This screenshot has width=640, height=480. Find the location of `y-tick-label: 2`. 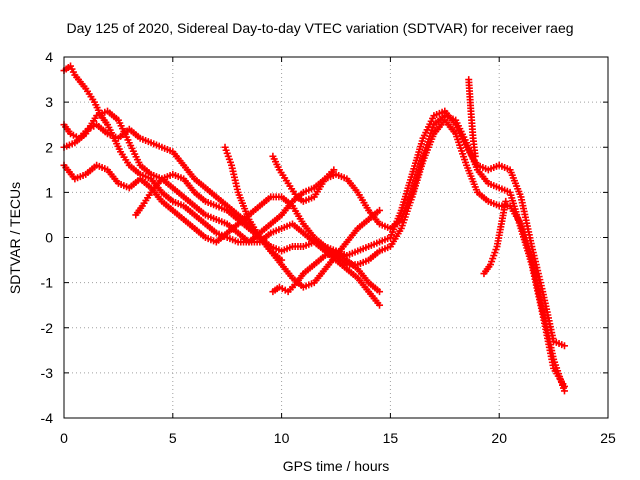

y-tick-label: 2 is located at coordinates (49, 147).